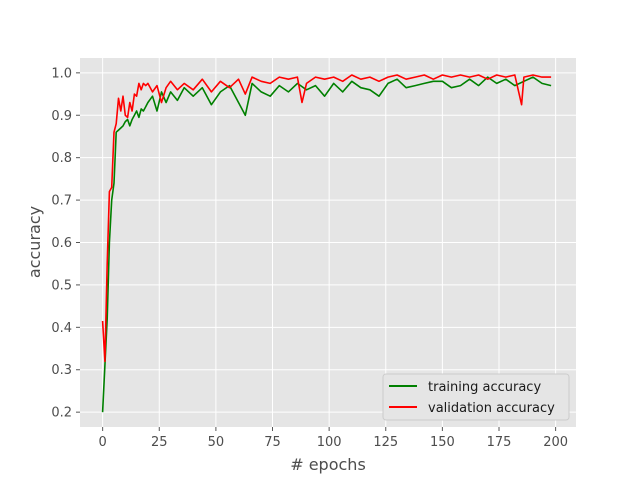  Describe the element at coordinates (34, 242) in the screenshot. I see `y-axis-label: accuracy` at that location.